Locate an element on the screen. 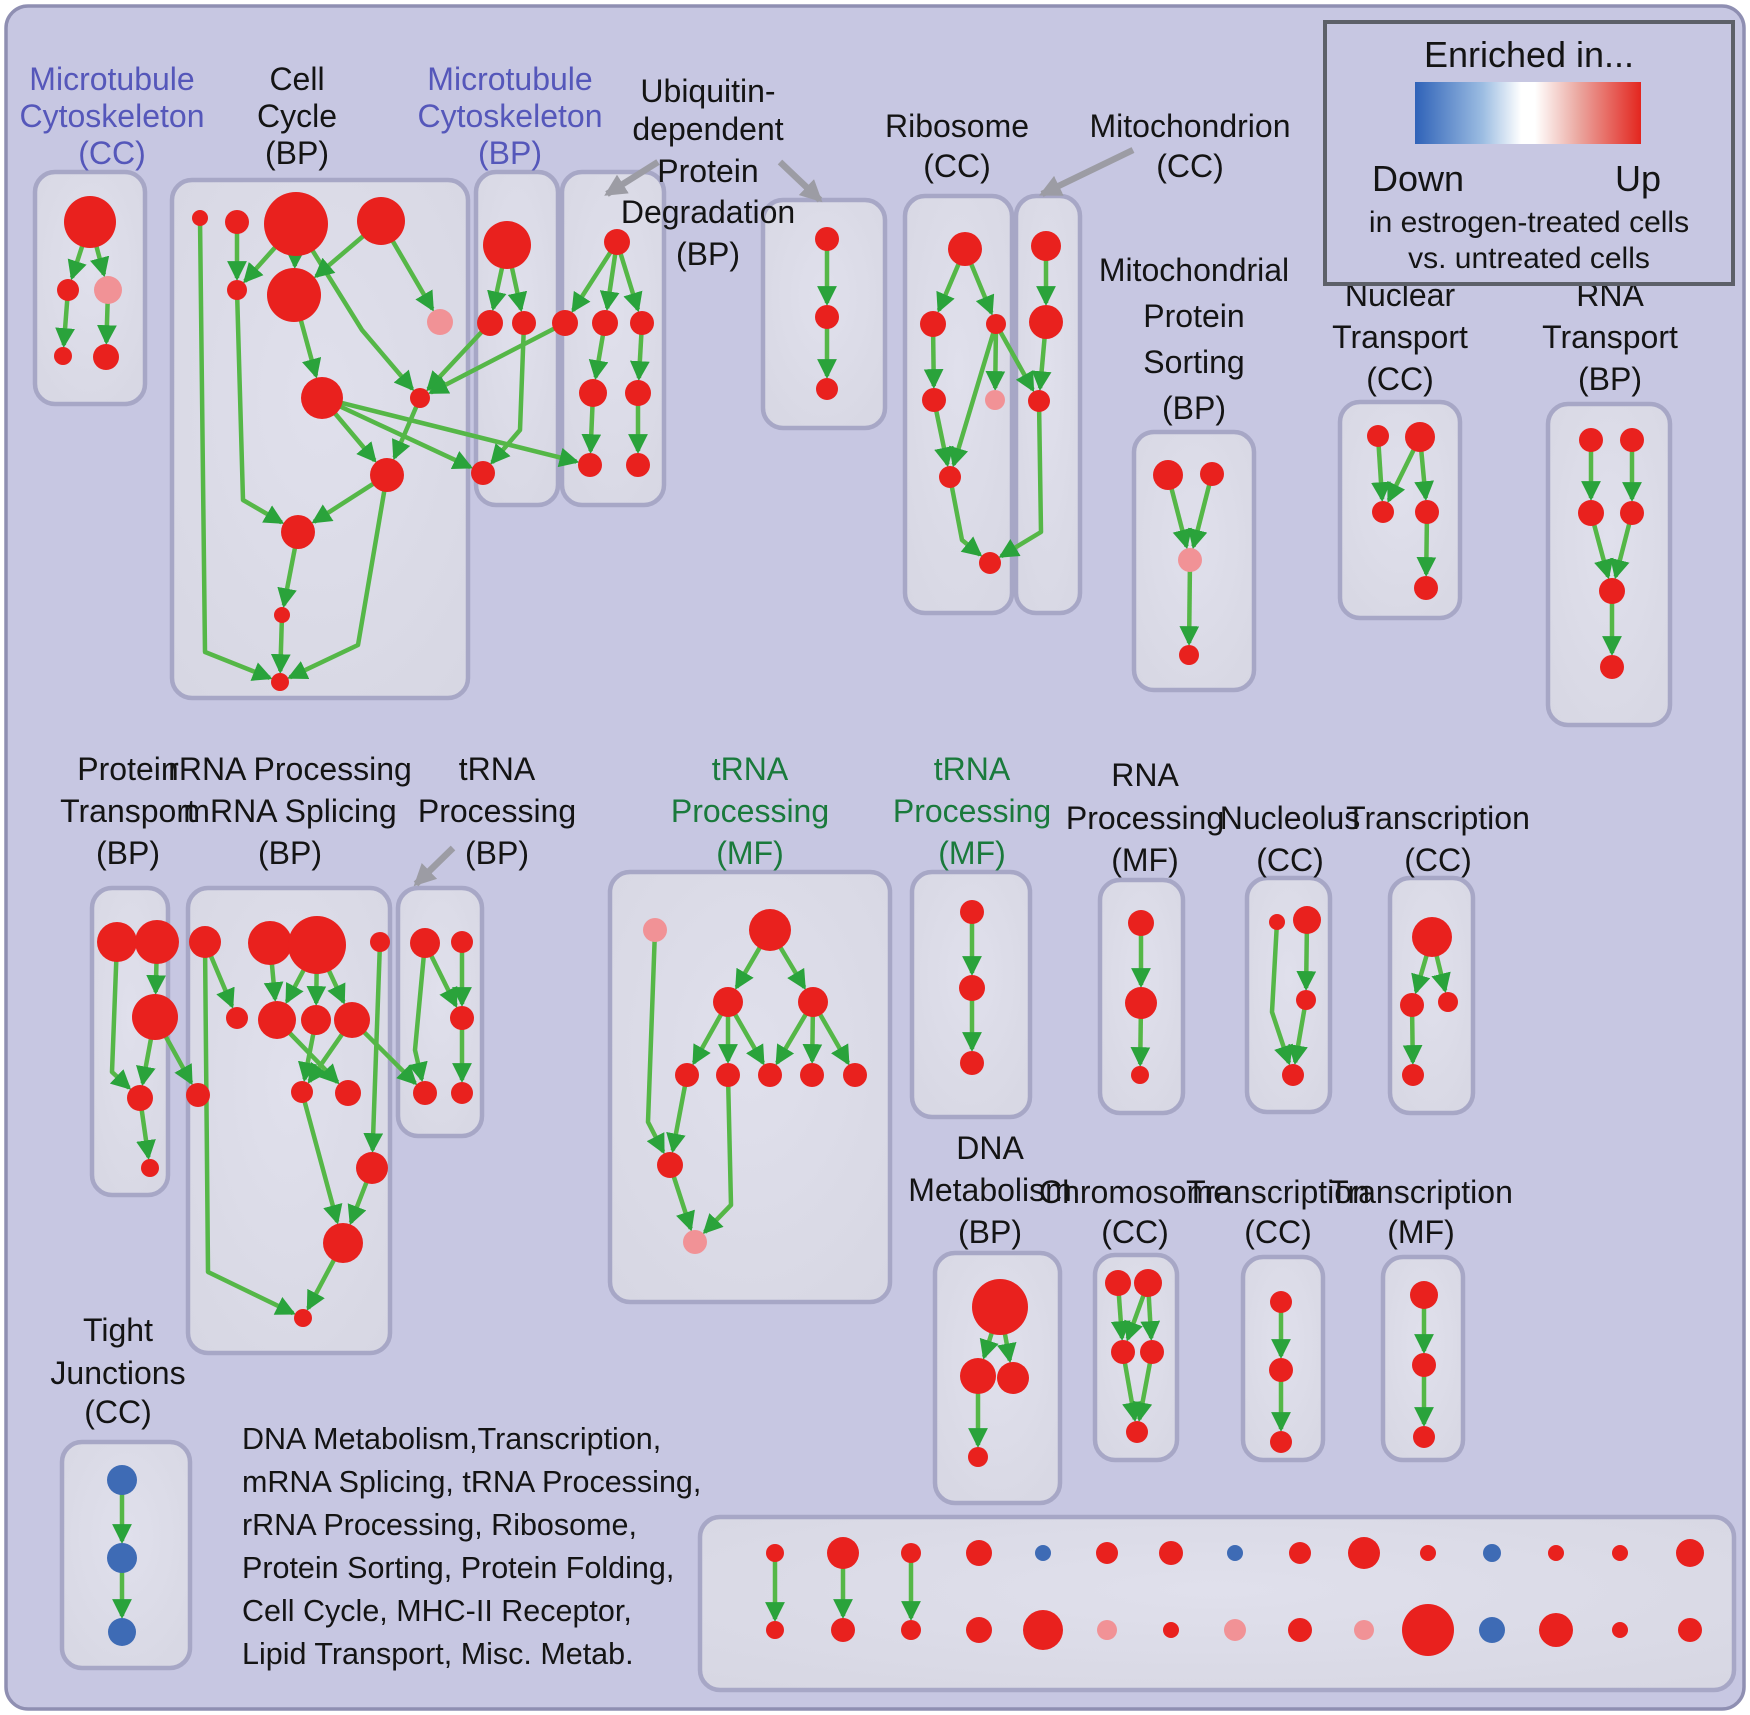  node-mb7 is located at coordinates (1171, 1630).